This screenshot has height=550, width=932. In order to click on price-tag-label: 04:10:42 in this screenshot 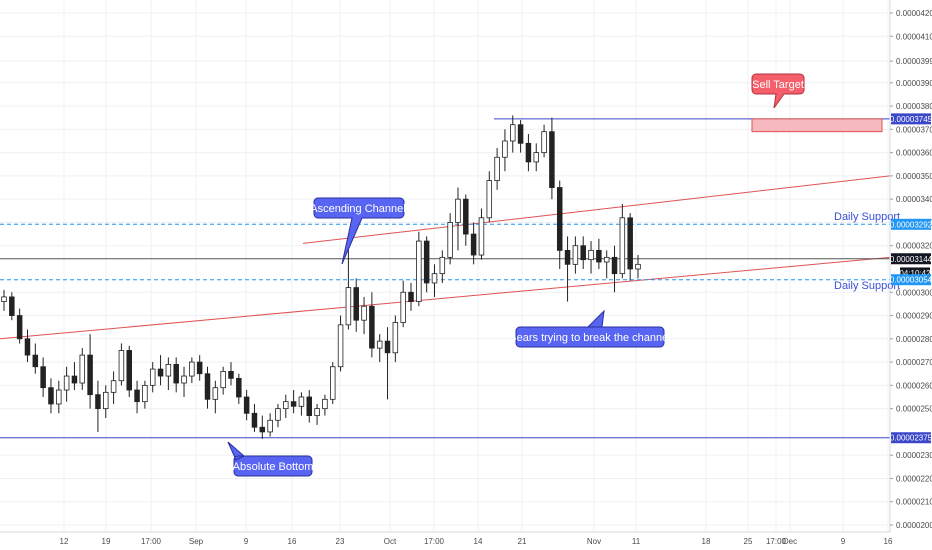, I will do `click(915, 273)`.